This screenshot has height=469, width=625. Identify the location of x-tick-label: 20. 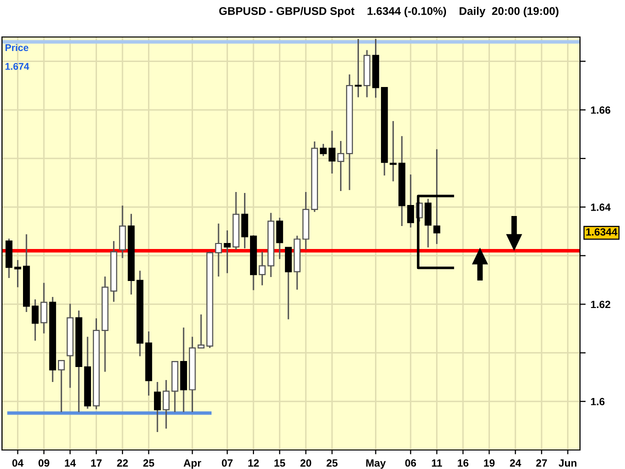
(306, 463).